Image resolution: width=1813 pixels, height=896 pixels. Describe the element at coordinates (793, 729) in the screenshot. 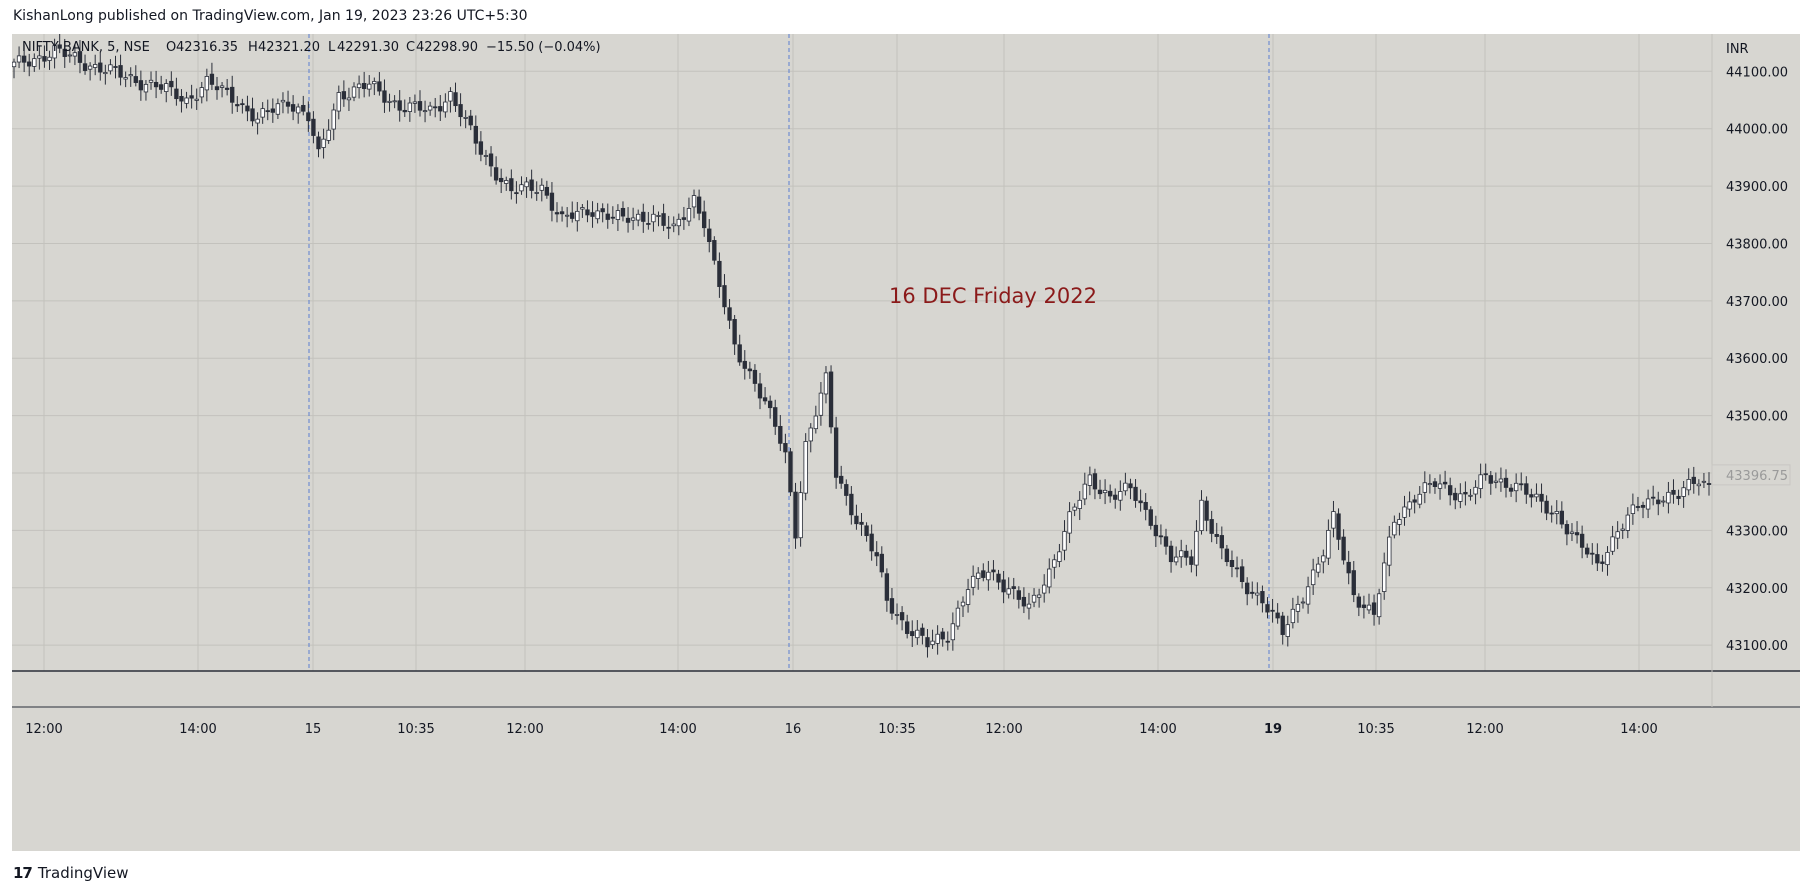

I see `x-tick-label: 16` at that location.